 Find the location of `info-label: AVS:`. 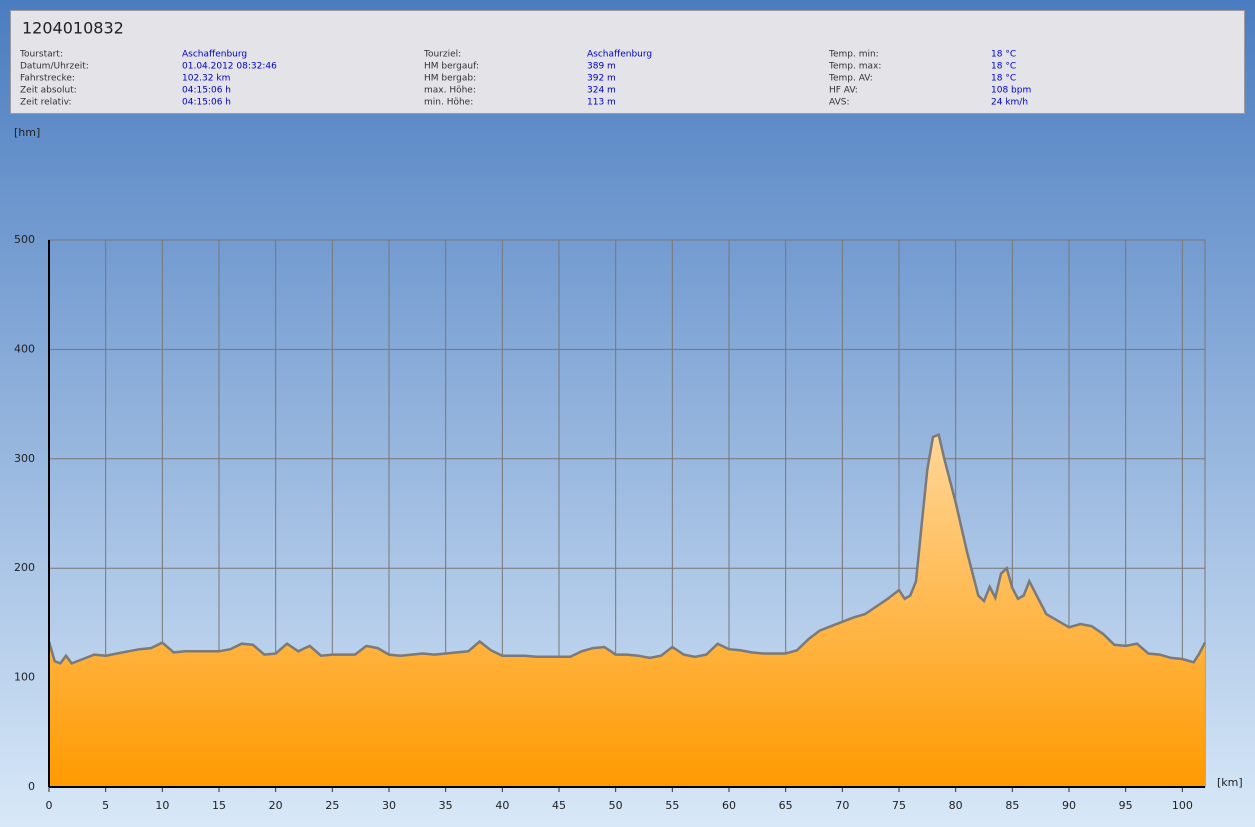

info-label: AVS: is located at coordinates (839, 103).